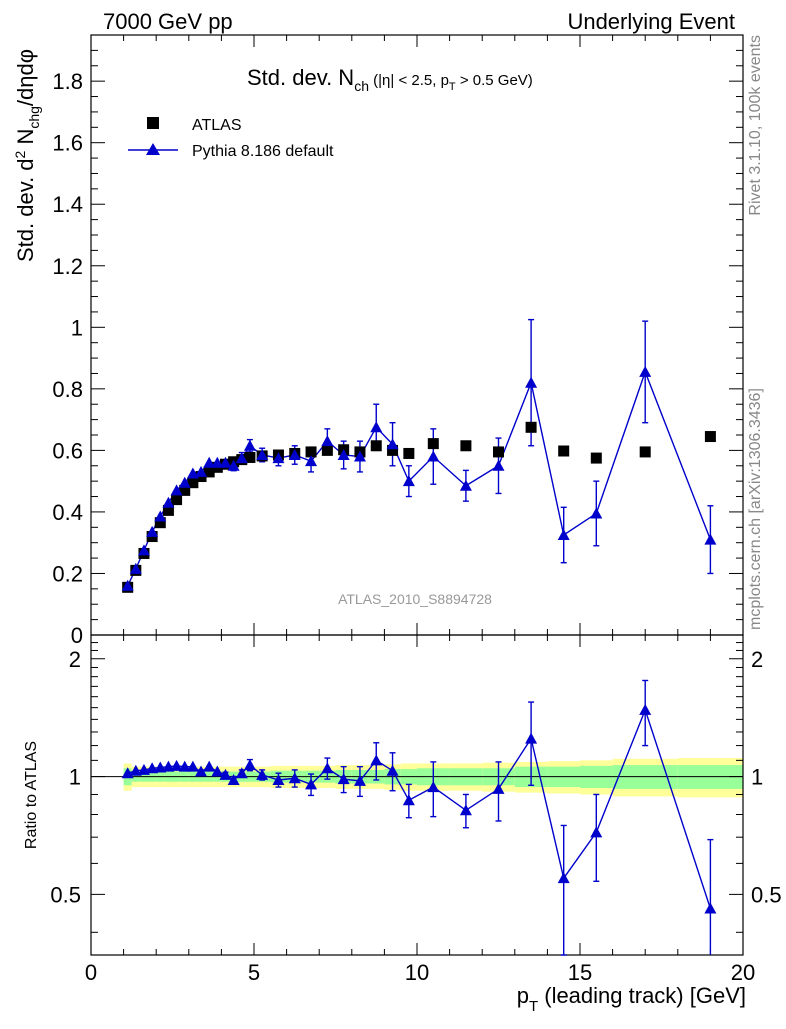 The height and width of the screenshot is (1029, 786). What do you see at coordinates (67, 204) in the screenshot?
I see `main-y-tick-label: 1.4` at bounding box center [67, 204].